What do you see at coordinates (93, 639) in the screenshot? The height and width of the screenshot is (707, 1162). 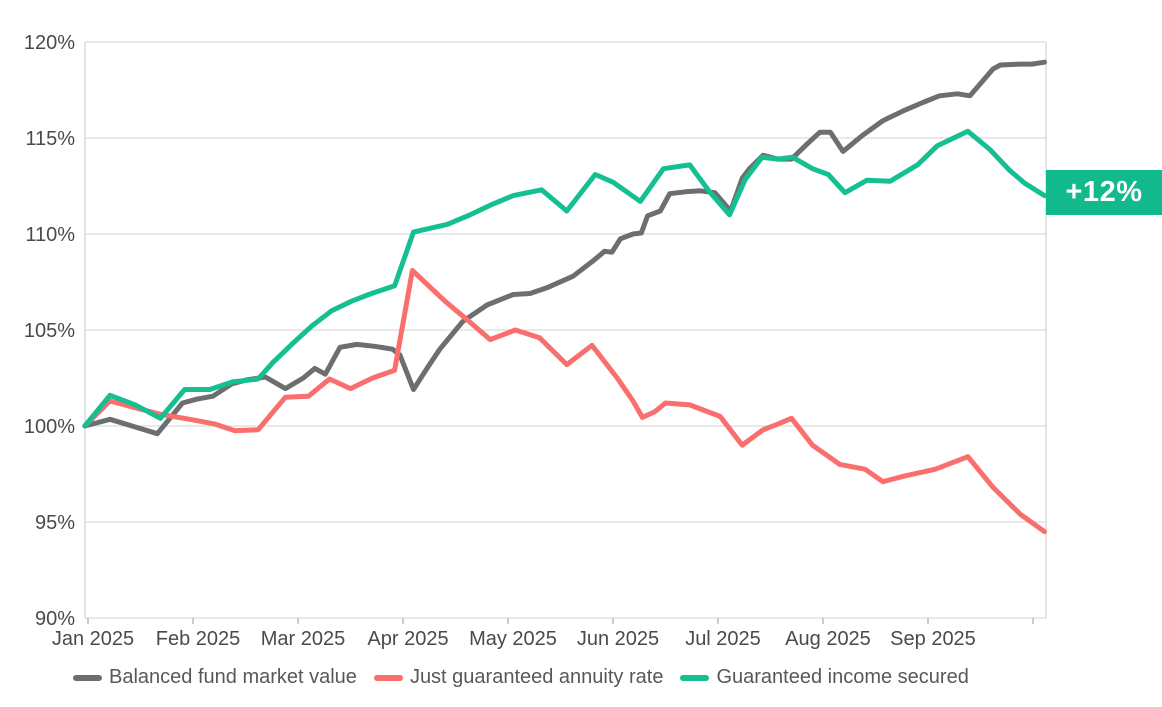 I see `x-axis-label: Jan 2025` at bounding box center [93, 639].